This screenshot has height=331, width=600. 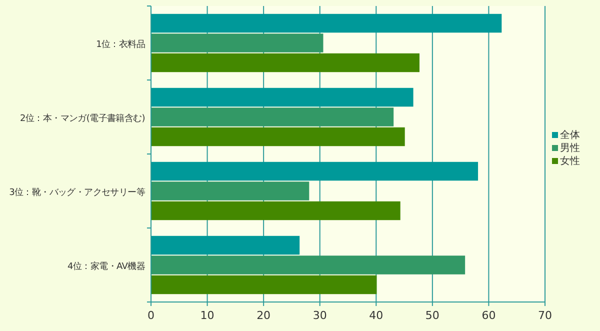 I want to click on legend-label: 全体, so click(x=570, y=135).